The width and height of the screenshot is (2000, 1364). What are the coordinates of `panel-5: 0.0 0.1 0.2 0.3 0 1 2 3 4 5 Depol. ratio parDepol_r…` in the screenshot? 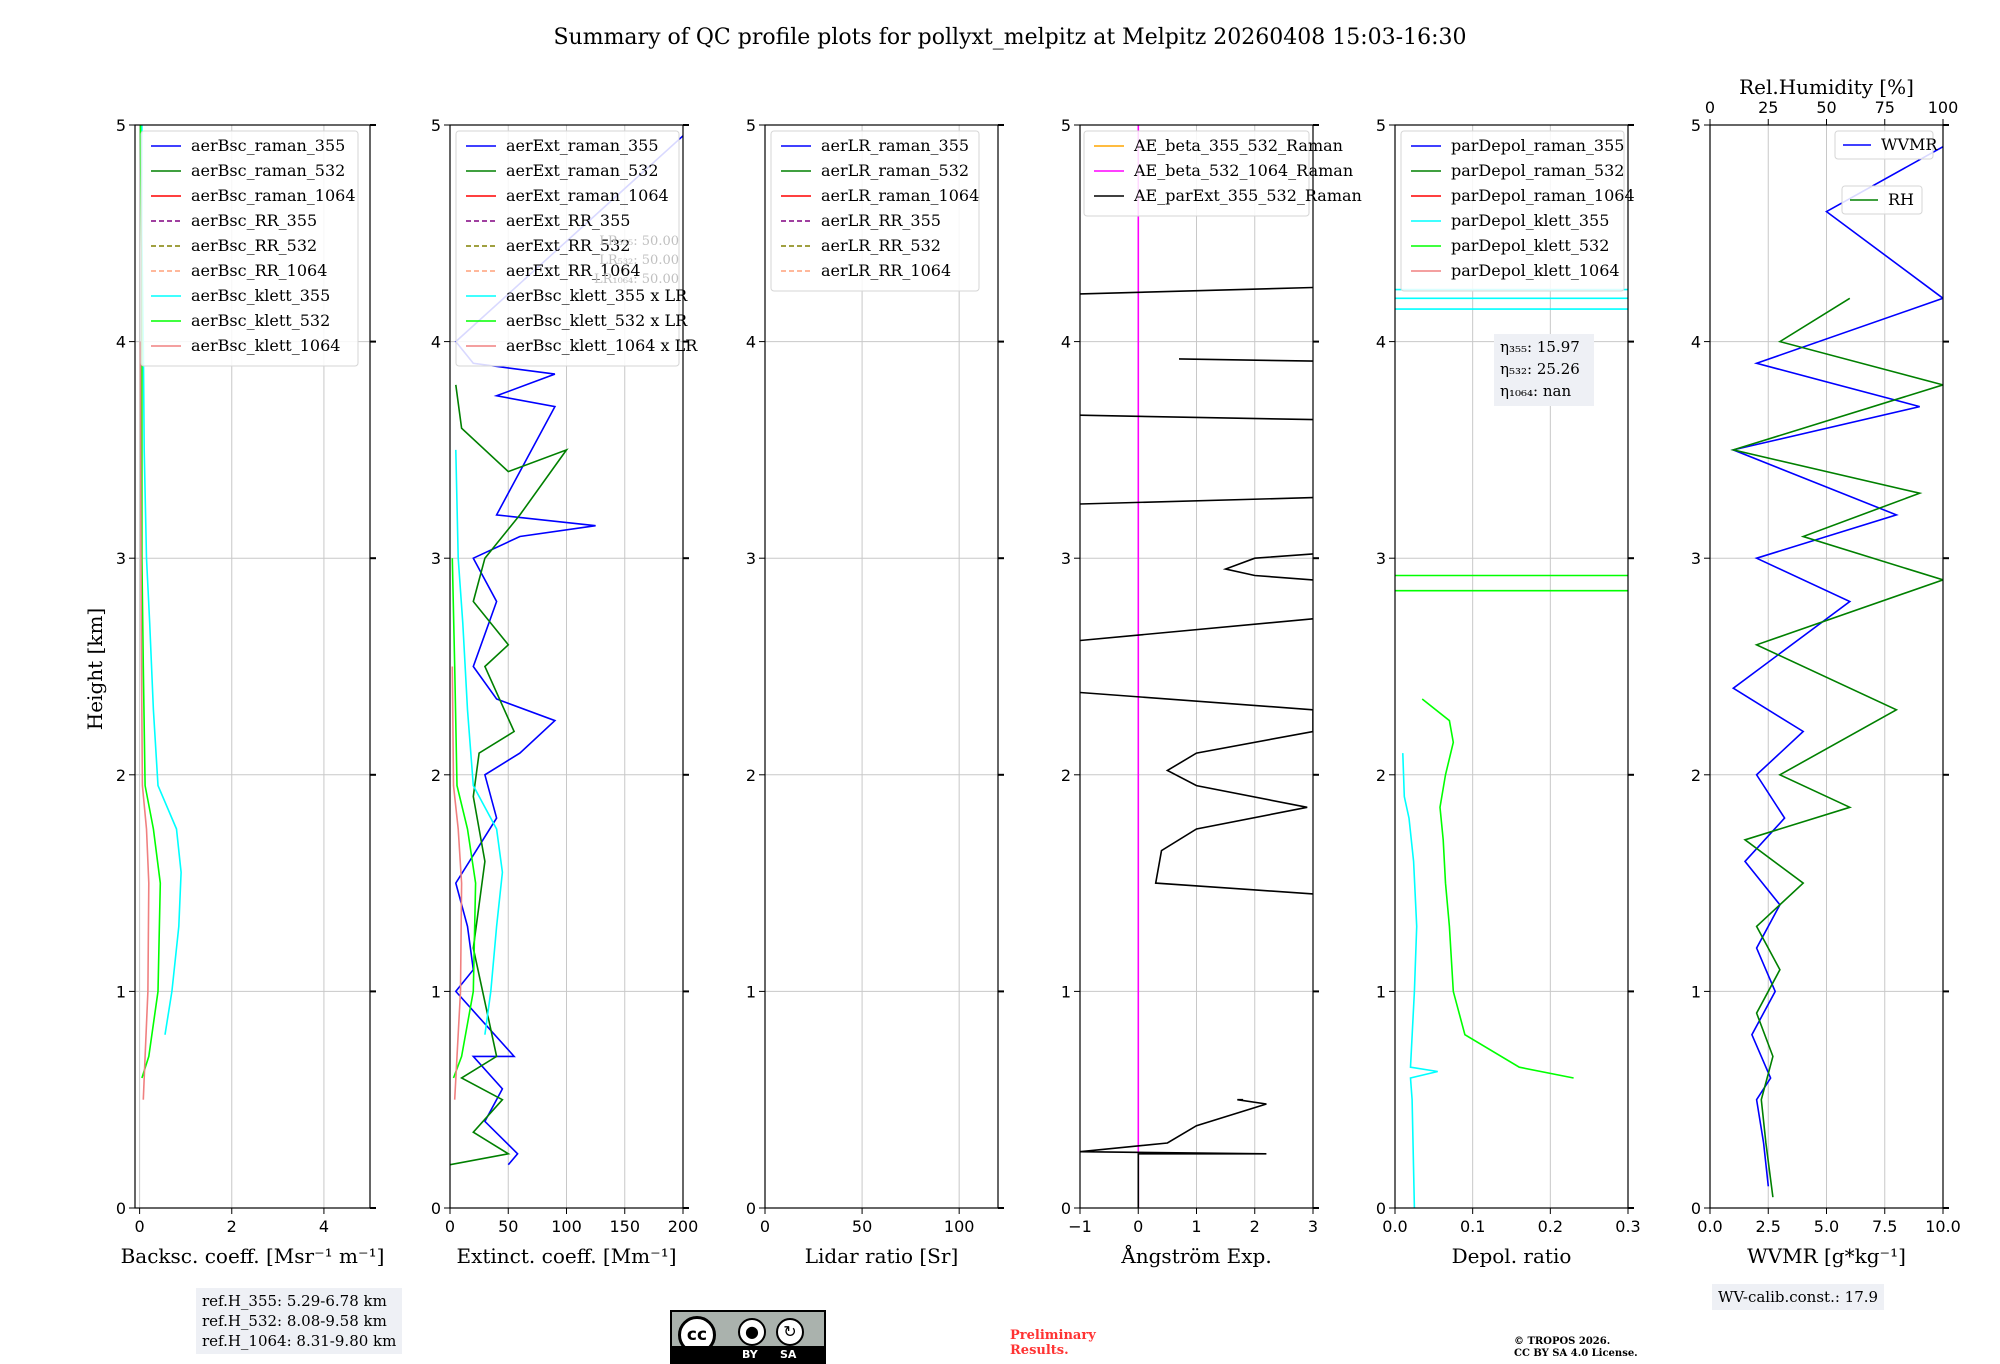 It's located at (1508, 692).